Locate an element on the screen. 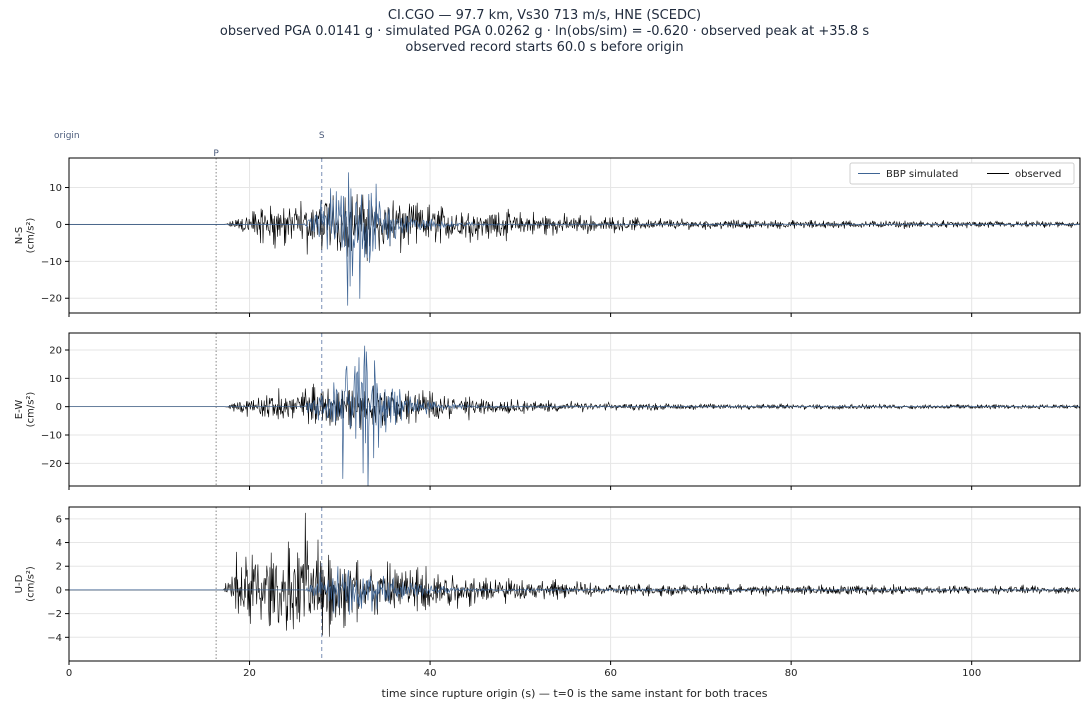  y-tick-label: 20 is located at coordinates (55, 351).